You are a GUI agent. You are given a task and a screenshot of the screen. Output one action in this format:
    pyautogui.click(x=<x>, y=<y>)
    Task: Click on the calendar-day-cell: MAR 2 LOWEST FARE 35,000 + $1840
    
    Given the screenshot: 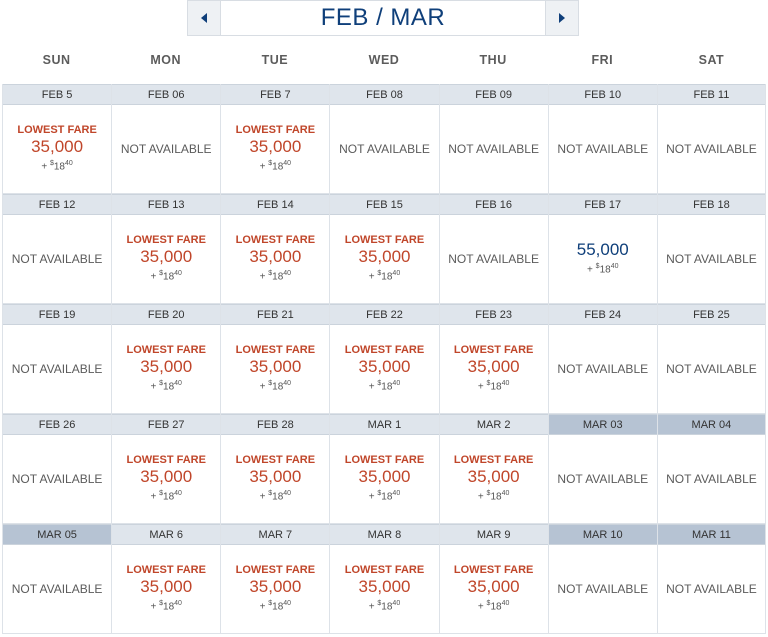 What is the action you would take?
    pyautogui.click(x=493, y=469)
    